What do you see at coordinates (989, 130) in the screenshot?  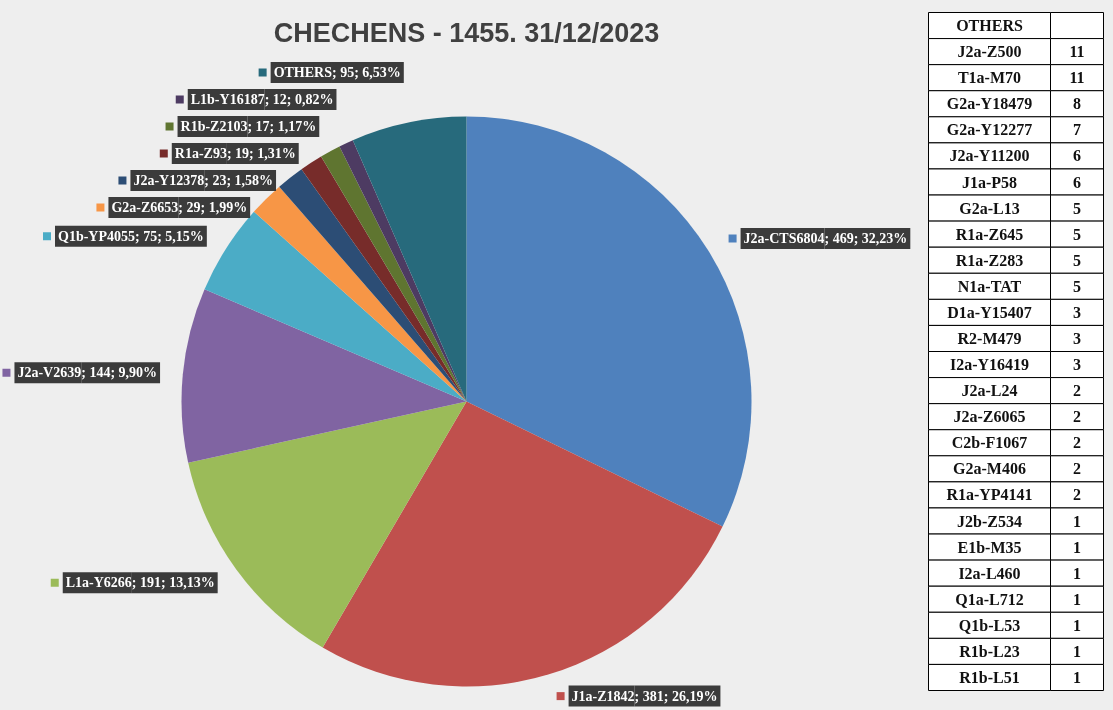 I see `category-label: G2a-Y12277` at bounding box center [989, 130].